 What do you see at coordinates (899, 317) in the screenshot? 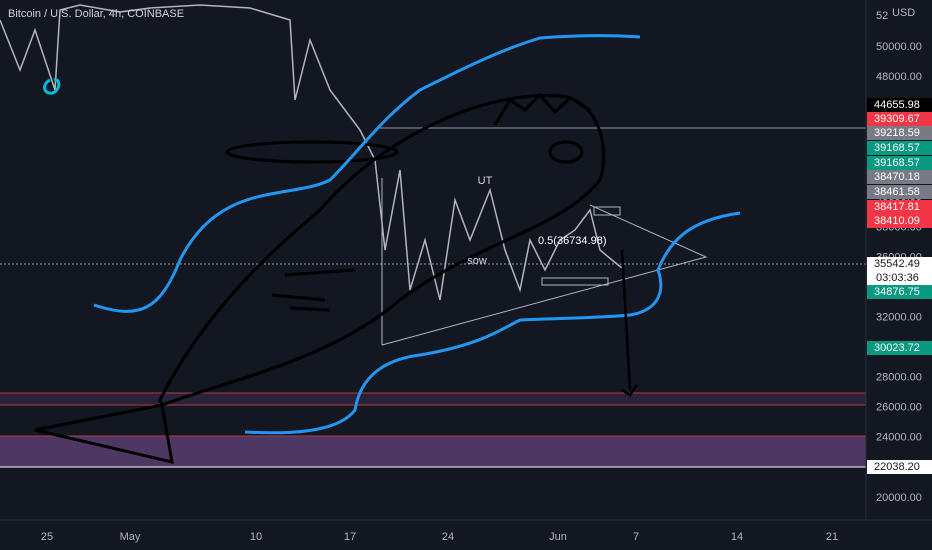
I see `price-label: 32000.00` at bounding box center [899, 317].